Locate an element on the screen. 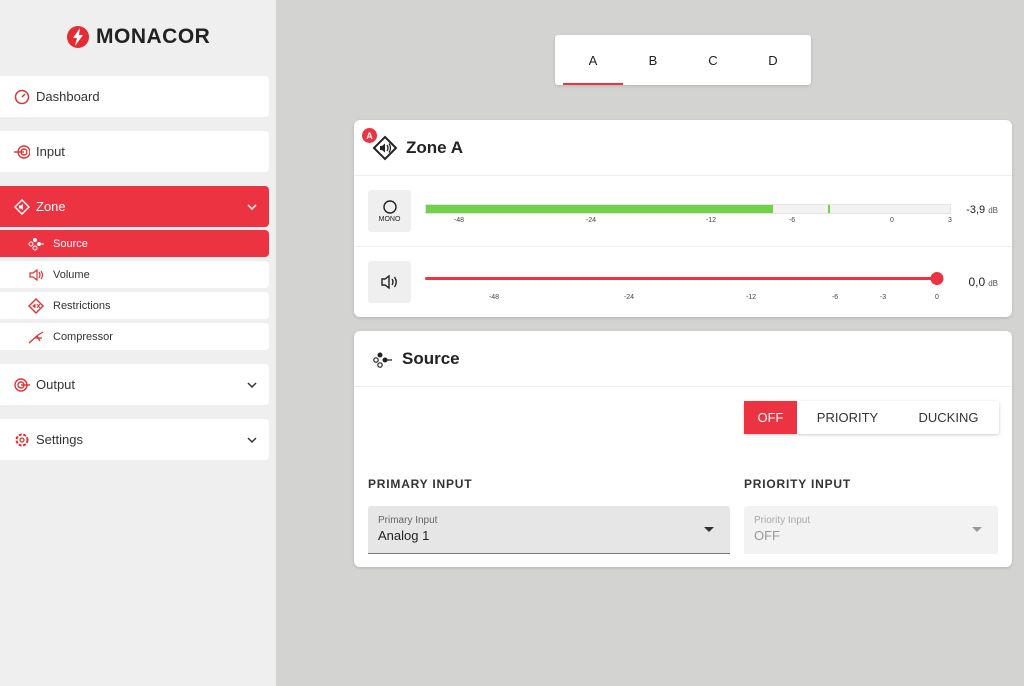  meter-readout: -3,9 dB is located at coordinates (982, 210).